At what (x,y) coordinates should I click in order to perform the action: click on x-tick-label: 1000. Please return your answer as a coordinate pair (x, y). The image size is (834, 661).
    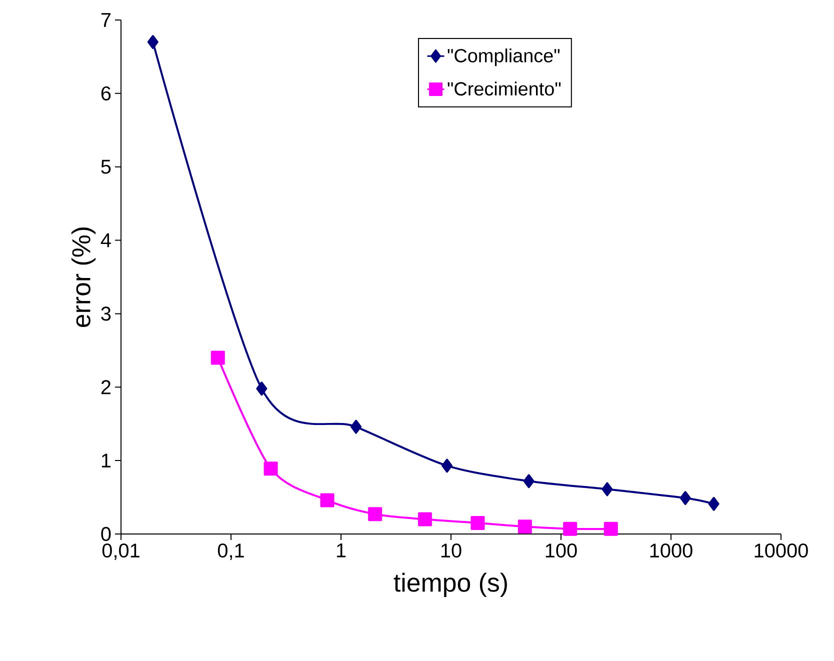
    Looking at the image, I should click on (671, 551).